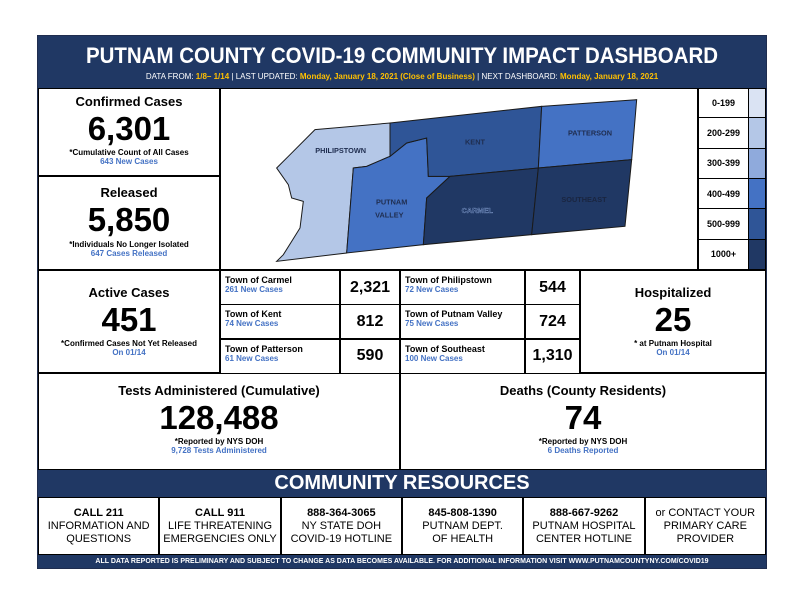  Describe the element at coordinates (220, 513) in the screenshot. I see `resource-phone: CALL 911` at that location.